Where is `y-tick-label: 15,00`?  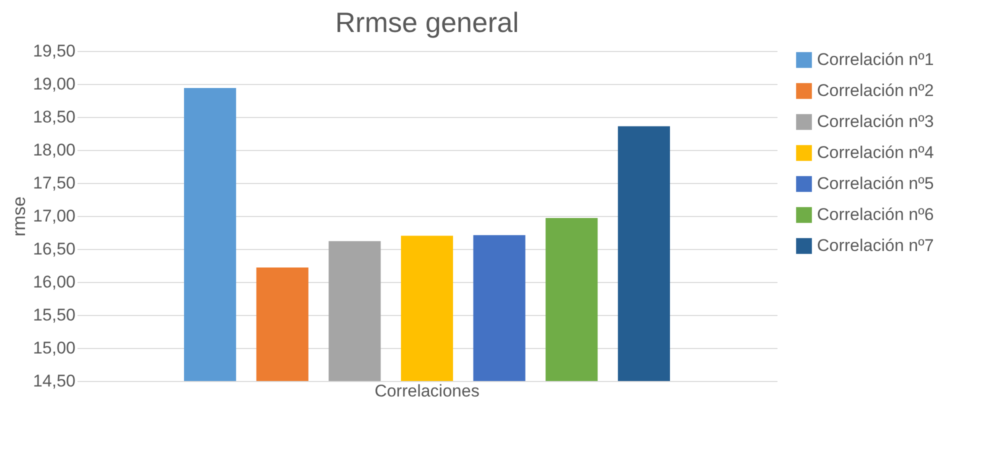
y-tick-label: 15,00 is located at coordinates (54, 348).